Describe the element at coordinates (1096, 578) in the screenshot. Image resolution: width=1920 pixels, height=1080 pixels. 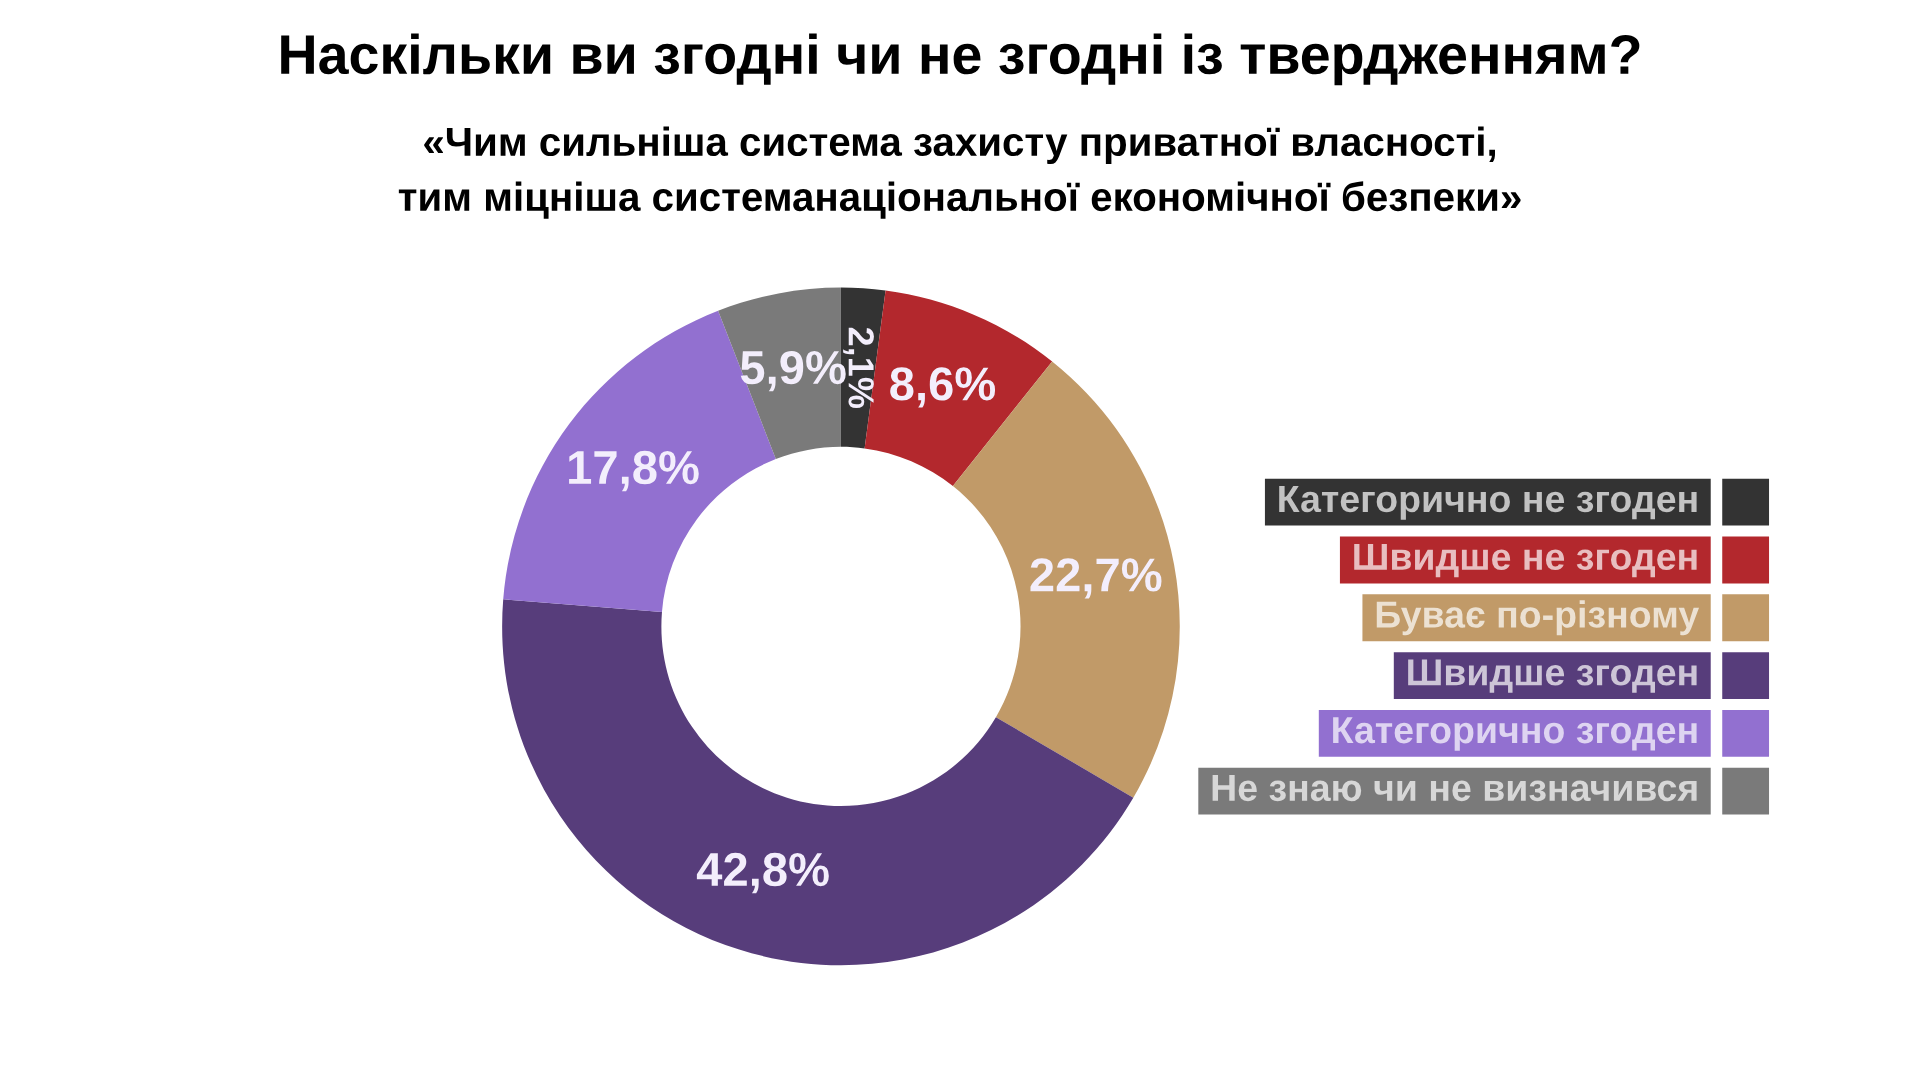
I see `data-label: 22,7%` at that location.